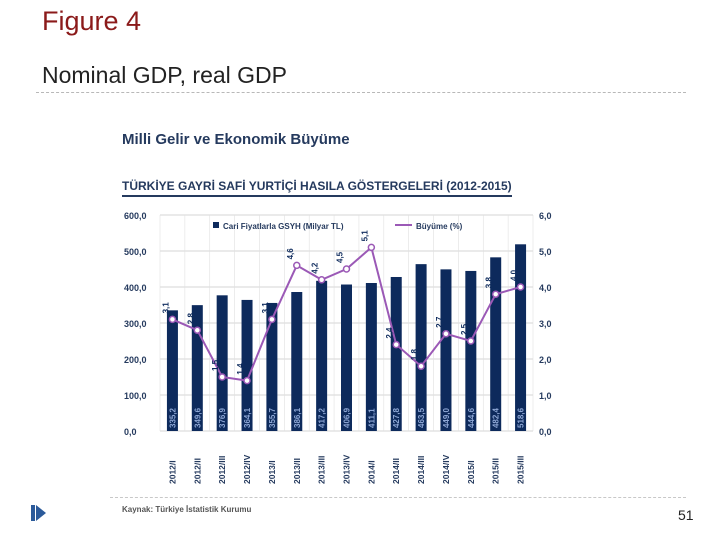 The width and height of the screenshot is (720, 540). Describe the element at coordinates (215, 365) in the screenshot. I see `growth-value-label: 1,5` at that location.